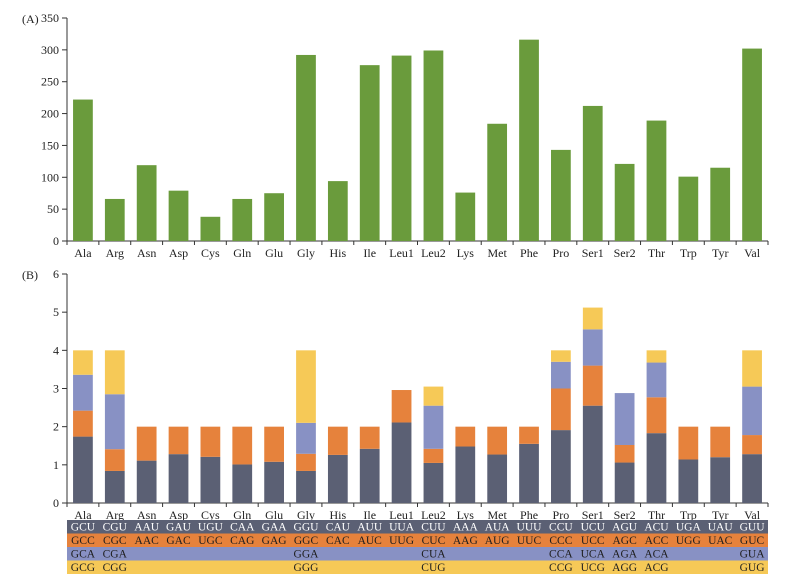 The height and width of the screenshot is (582, 810). What do you see at coordinates (50, 145) in the screenshot?
I see `y-tick-label: 150` at bounding box center [50, 145].